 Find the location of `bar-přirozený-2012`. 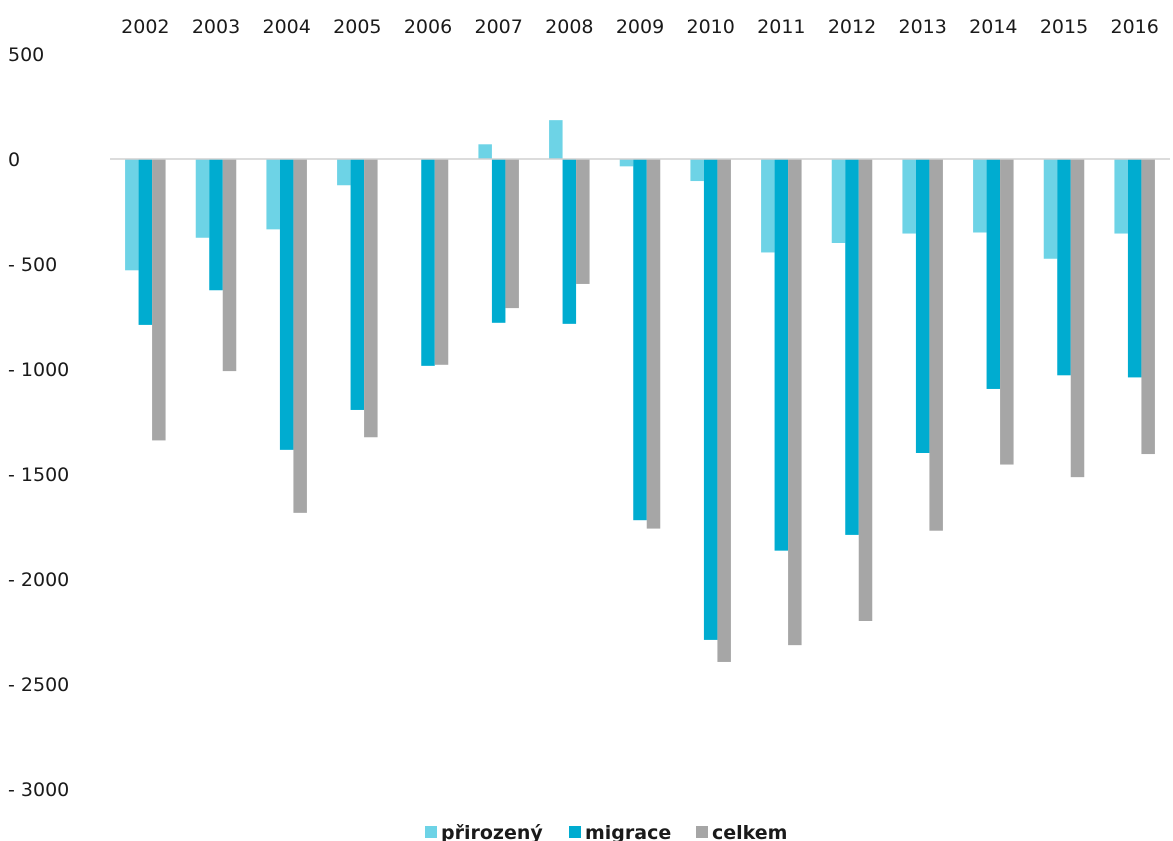

bar-přirozený-2012 is located at coordinates (838, 201).